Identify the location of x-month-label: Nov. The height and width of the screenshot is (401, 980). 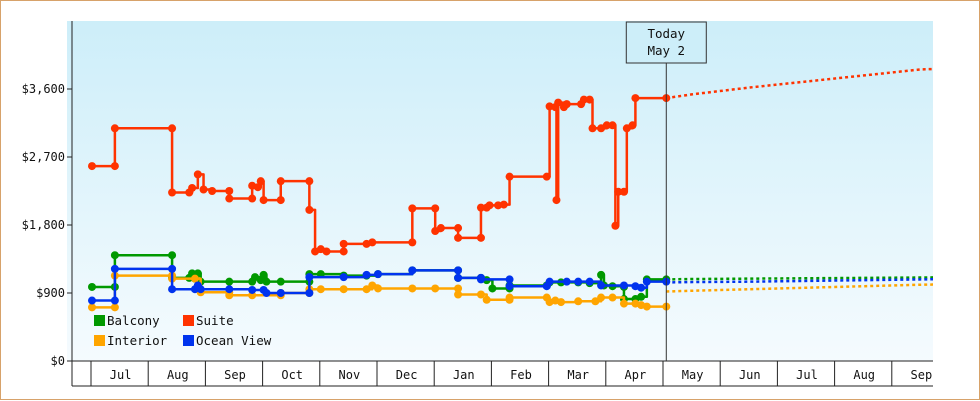
(350, 375).